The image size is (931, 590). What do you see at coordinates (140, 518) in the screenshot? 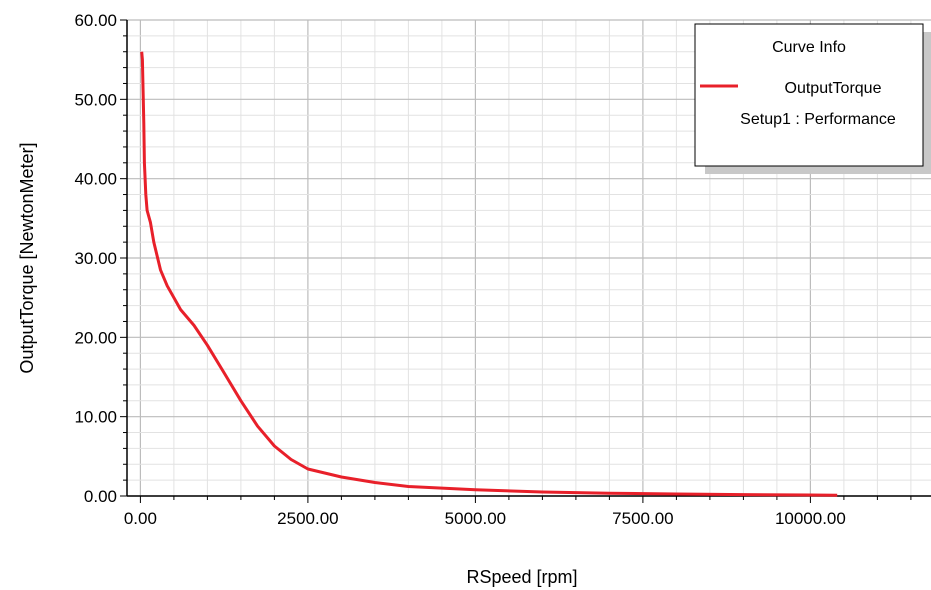
I see `x-tick-label: 0.00` at bounding box center [140, 518].